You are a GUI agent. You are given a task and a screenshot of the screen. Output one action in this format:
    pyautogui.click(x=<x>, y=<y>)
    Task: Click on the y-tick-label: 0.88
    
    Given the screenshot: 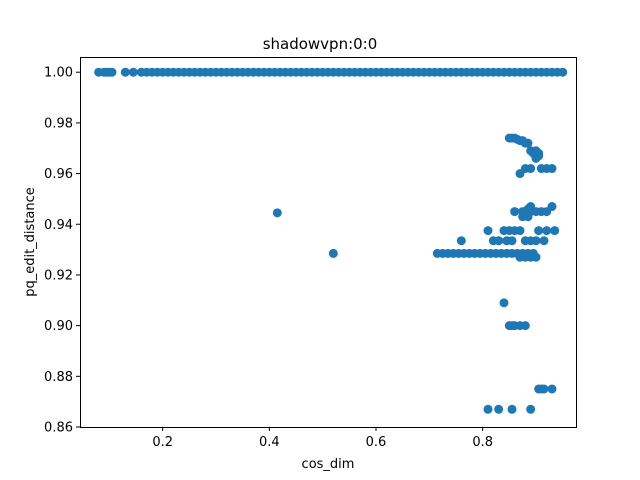 What is the action you would take?
    pyautogui.click(x=58, y=377)
    